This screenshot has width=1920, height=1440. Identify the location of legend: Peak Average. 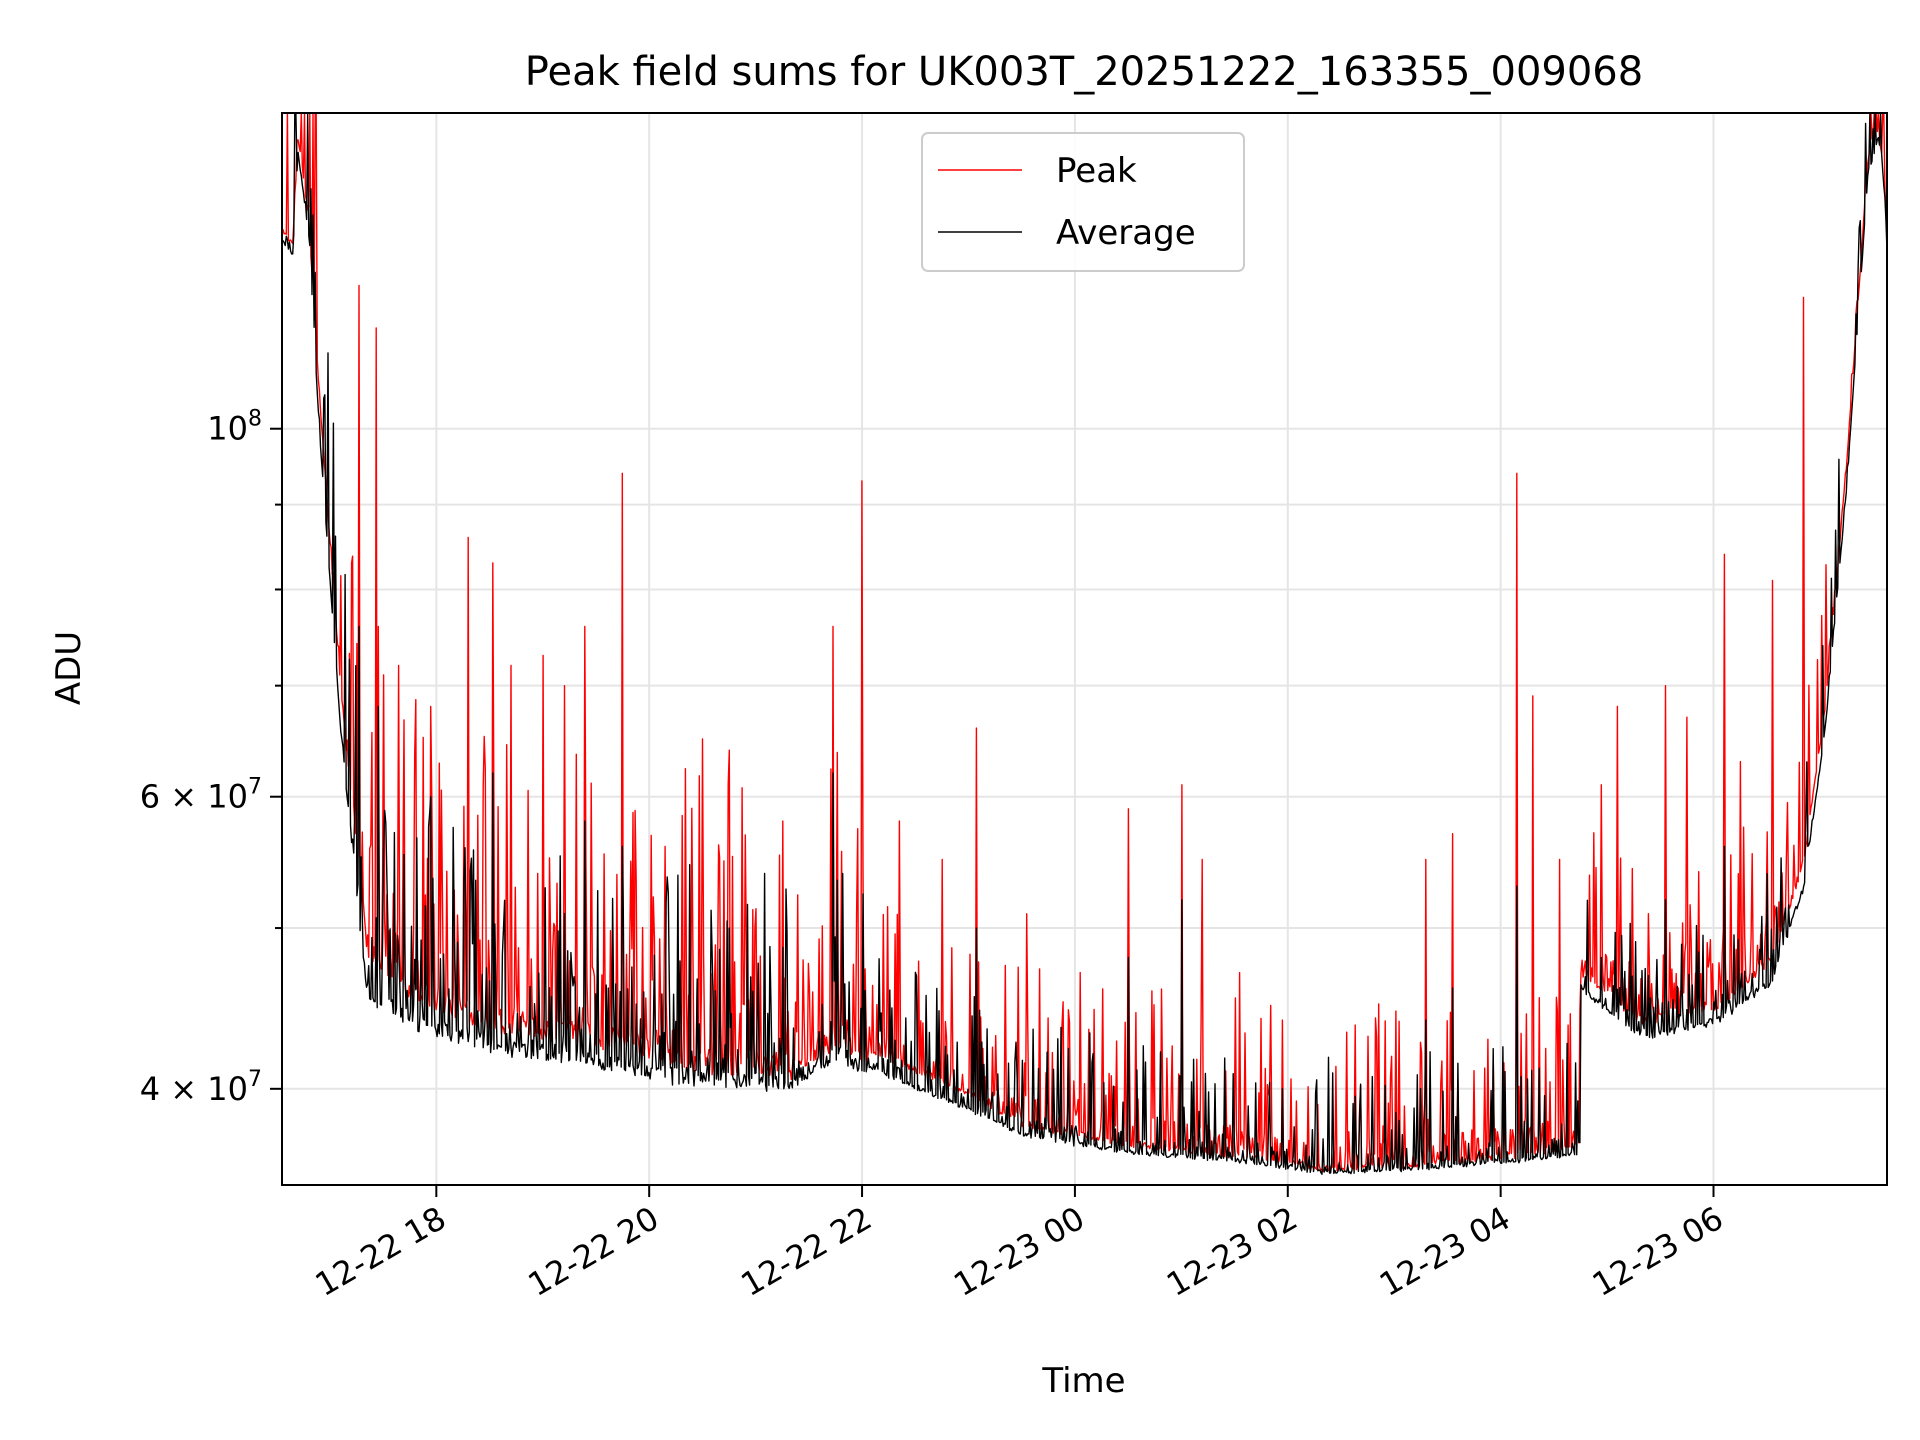
(1083, 202).